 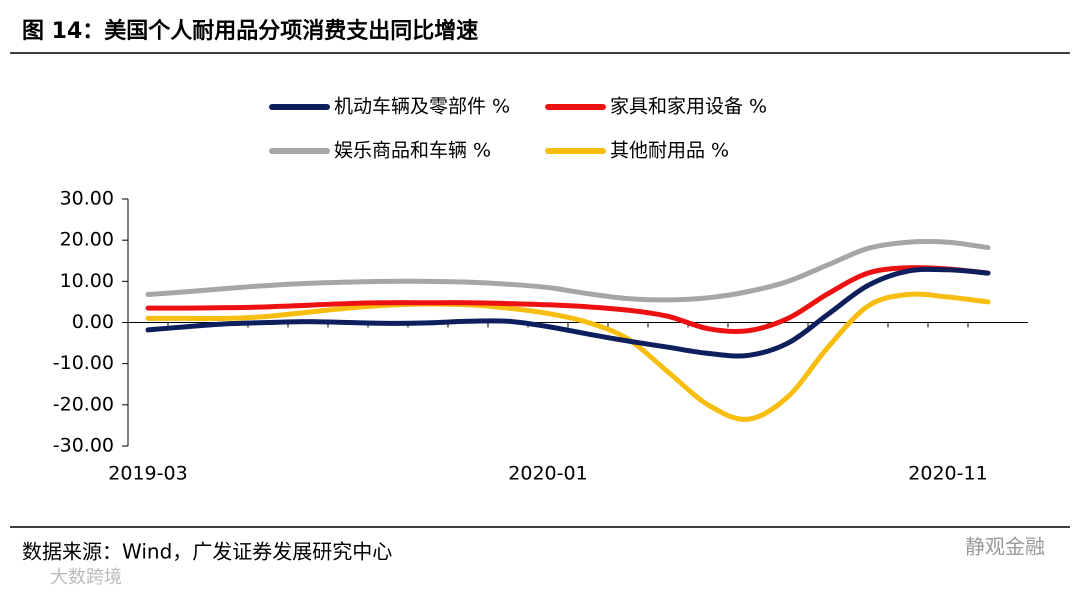 I want to click on legend-label: 娱乐商品和车辆 %, so click(x=412, y=151).